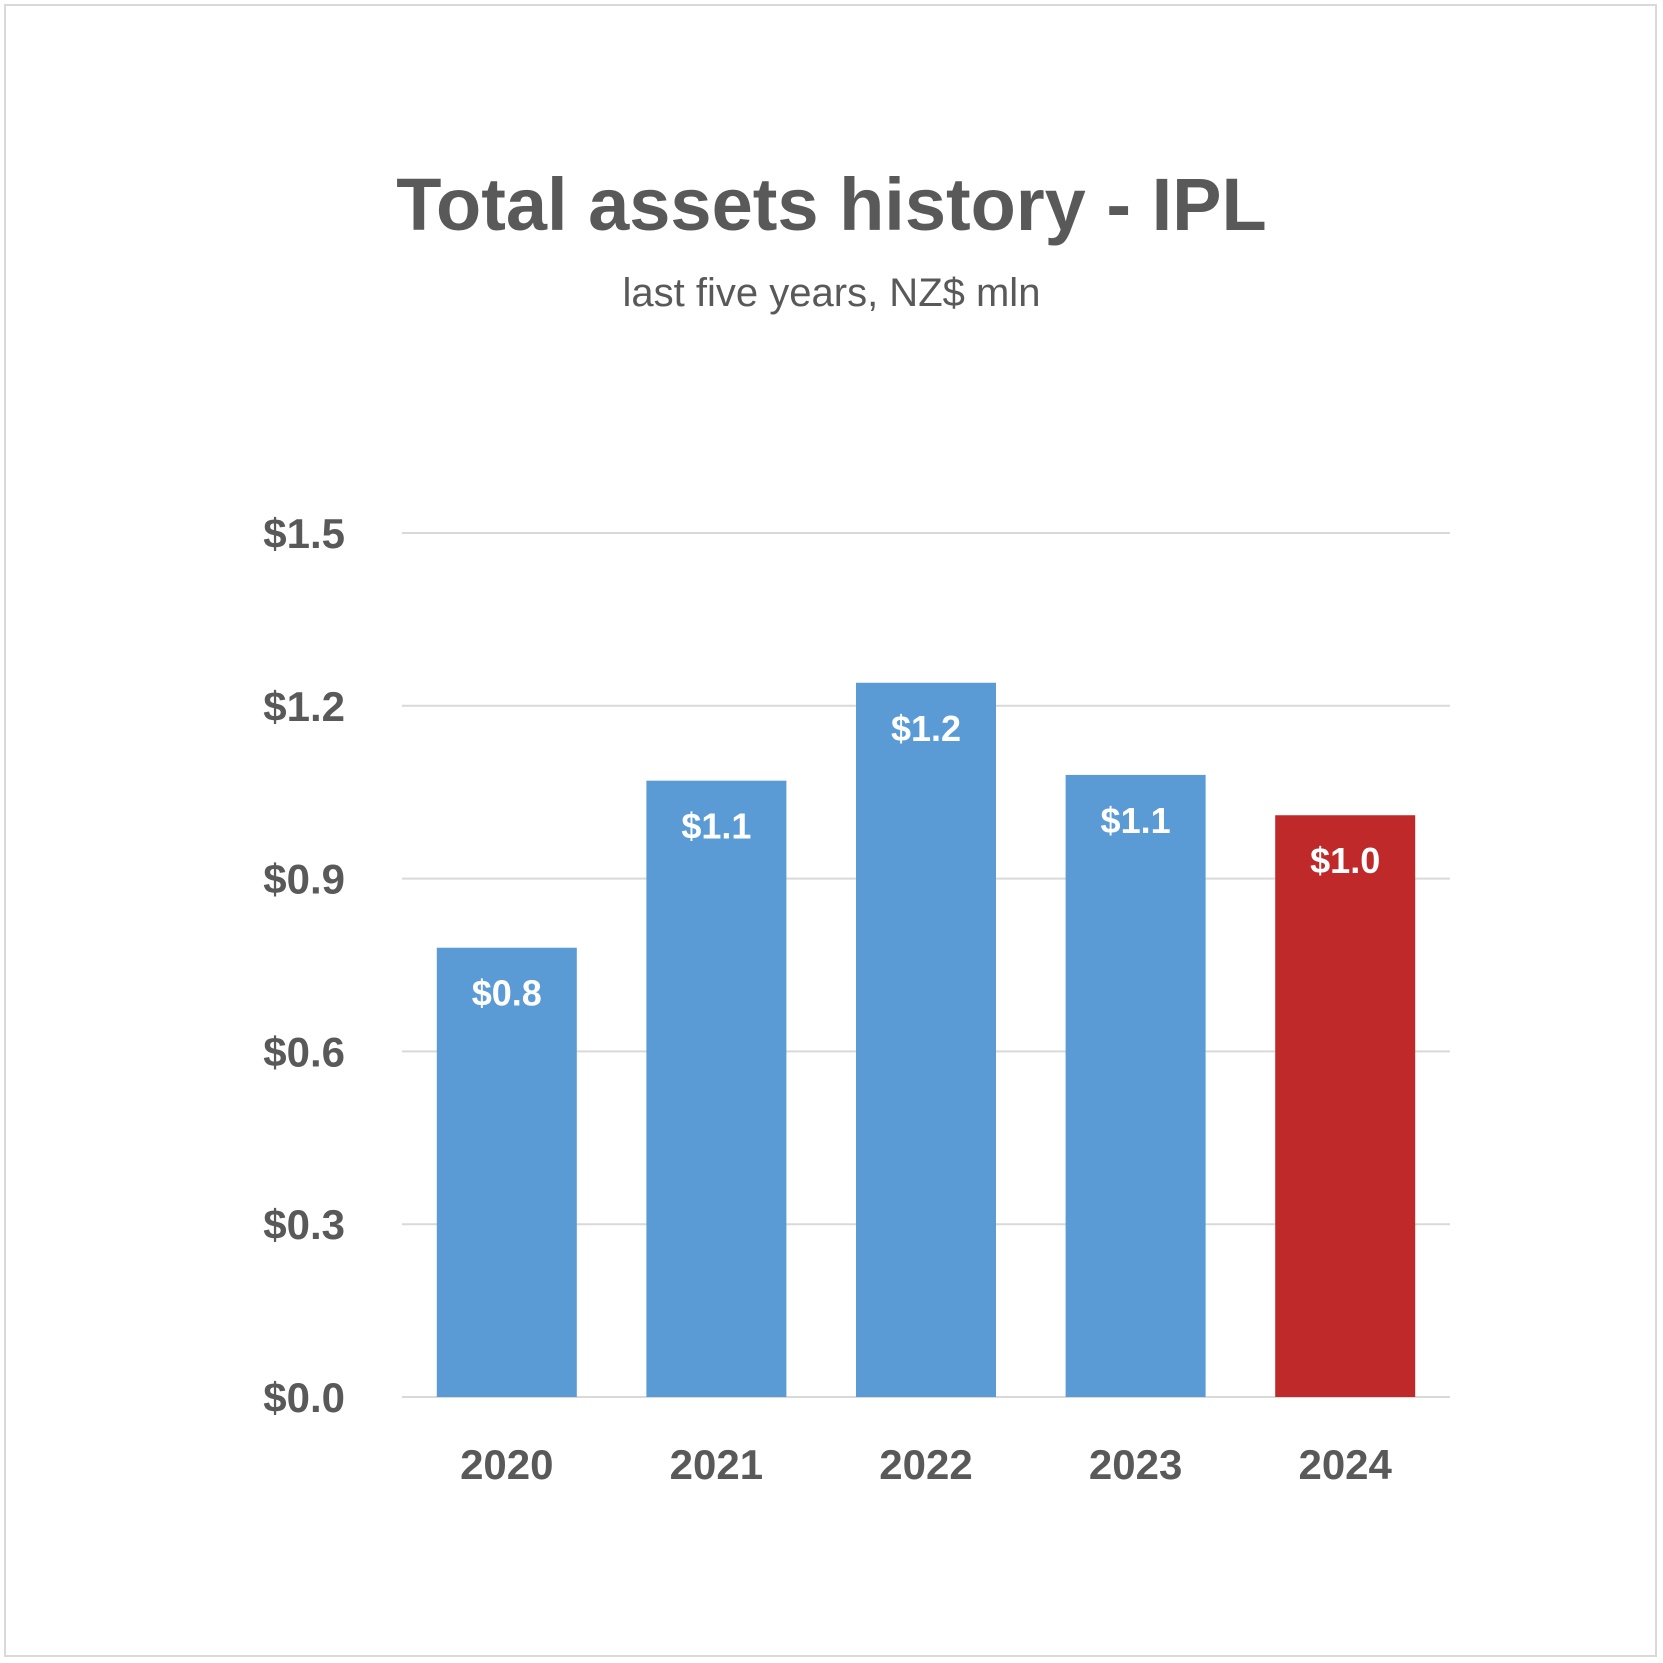 This screenshot has width=1663, height=1663. Describe the element at coordinates (926, 728) in the screenshot. I see `data-label-2022: $1.2` at that location.